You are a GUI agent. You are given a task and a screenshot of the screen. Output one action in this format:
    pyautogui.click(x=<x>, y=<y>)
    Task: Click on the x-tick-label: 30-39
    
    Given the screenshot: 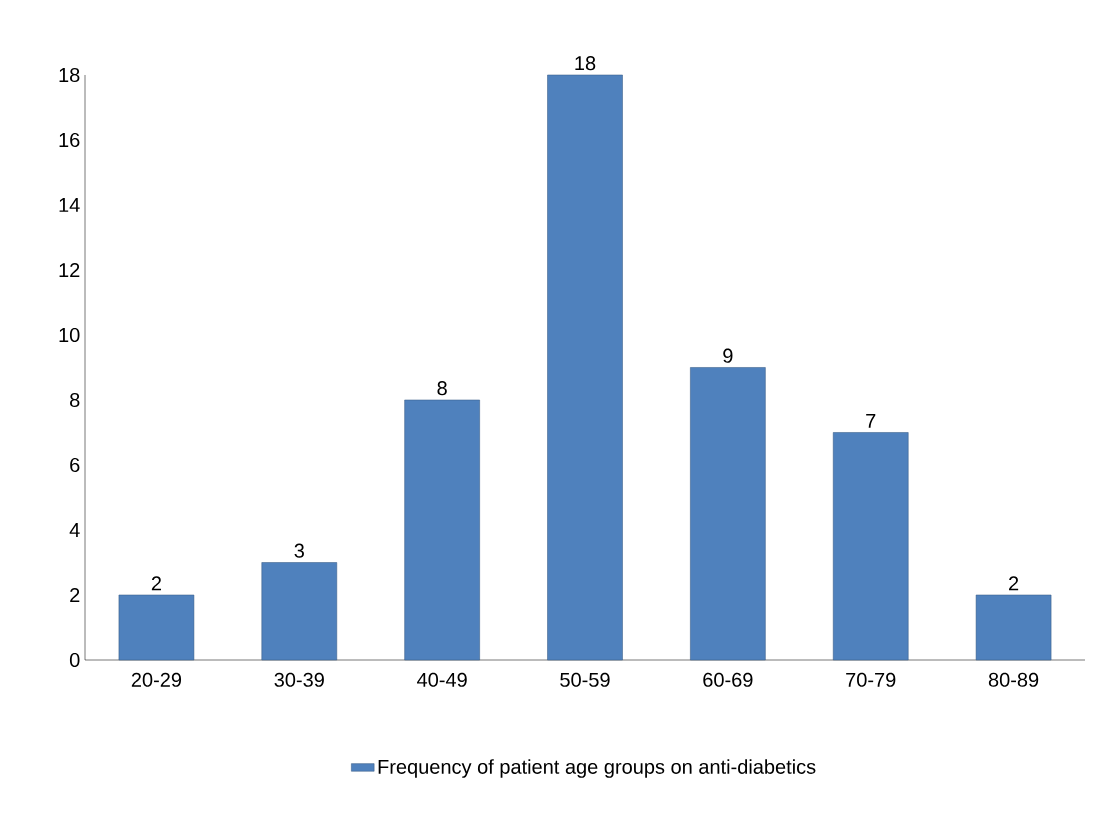 What is the action you would take?
    pyautogui.click(x=299, y=679)
    